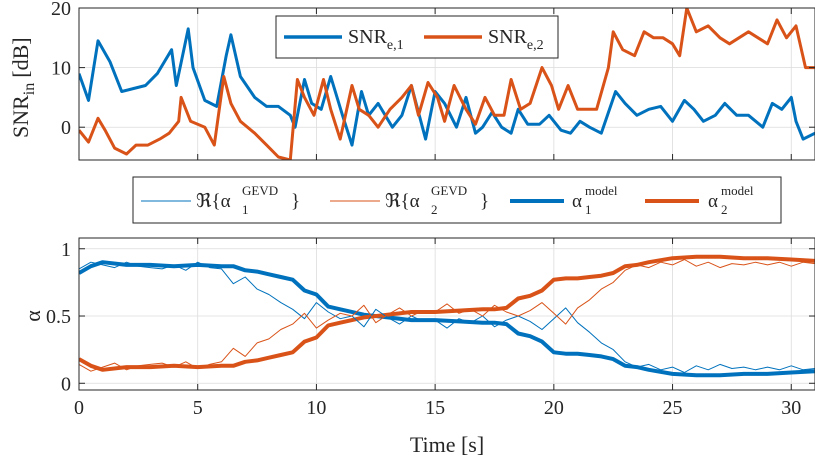  I want to click on alpha-ytick-label: 0.5, so click(58, 317).